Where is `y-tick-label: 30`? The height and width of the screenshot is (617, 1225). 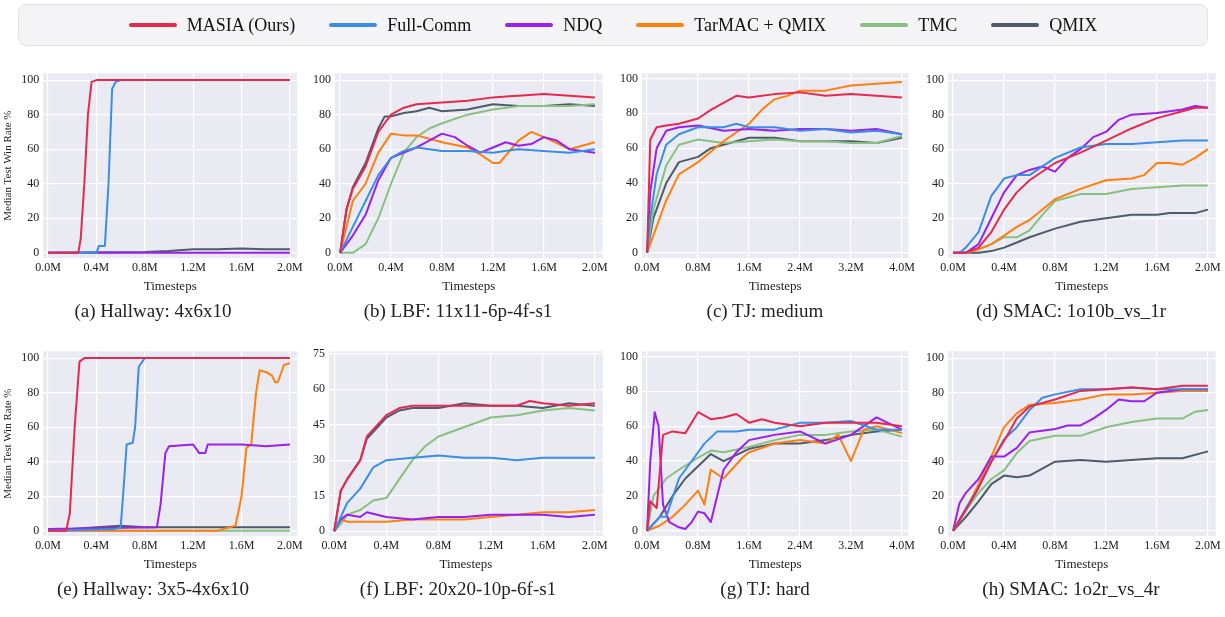 y-tick-label: 30 is located at coordinates (319, 459).